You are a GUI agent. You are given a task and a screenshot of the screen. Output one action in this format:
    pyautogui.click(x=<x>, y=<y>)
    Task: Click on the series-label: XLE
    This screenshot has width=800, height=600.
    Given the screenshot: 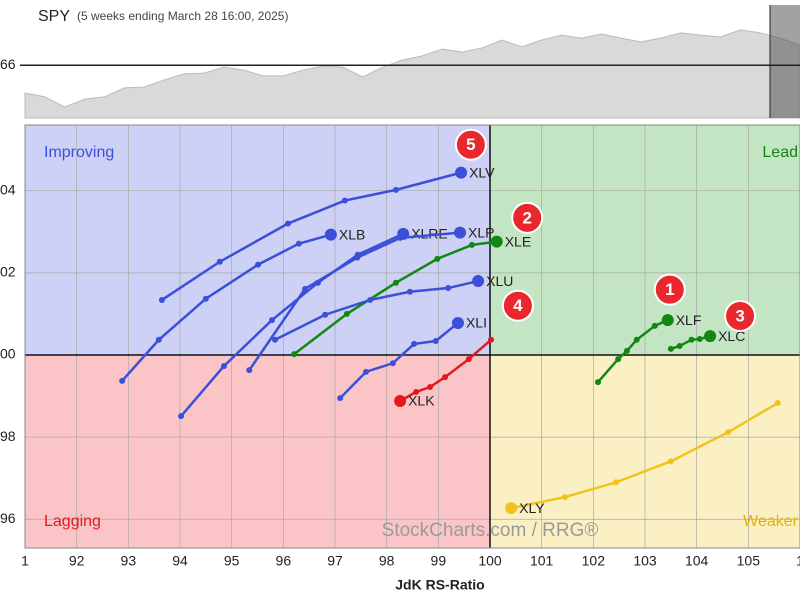 What is the action you would take?
    pyautogui.click(x=518, y=241)
    